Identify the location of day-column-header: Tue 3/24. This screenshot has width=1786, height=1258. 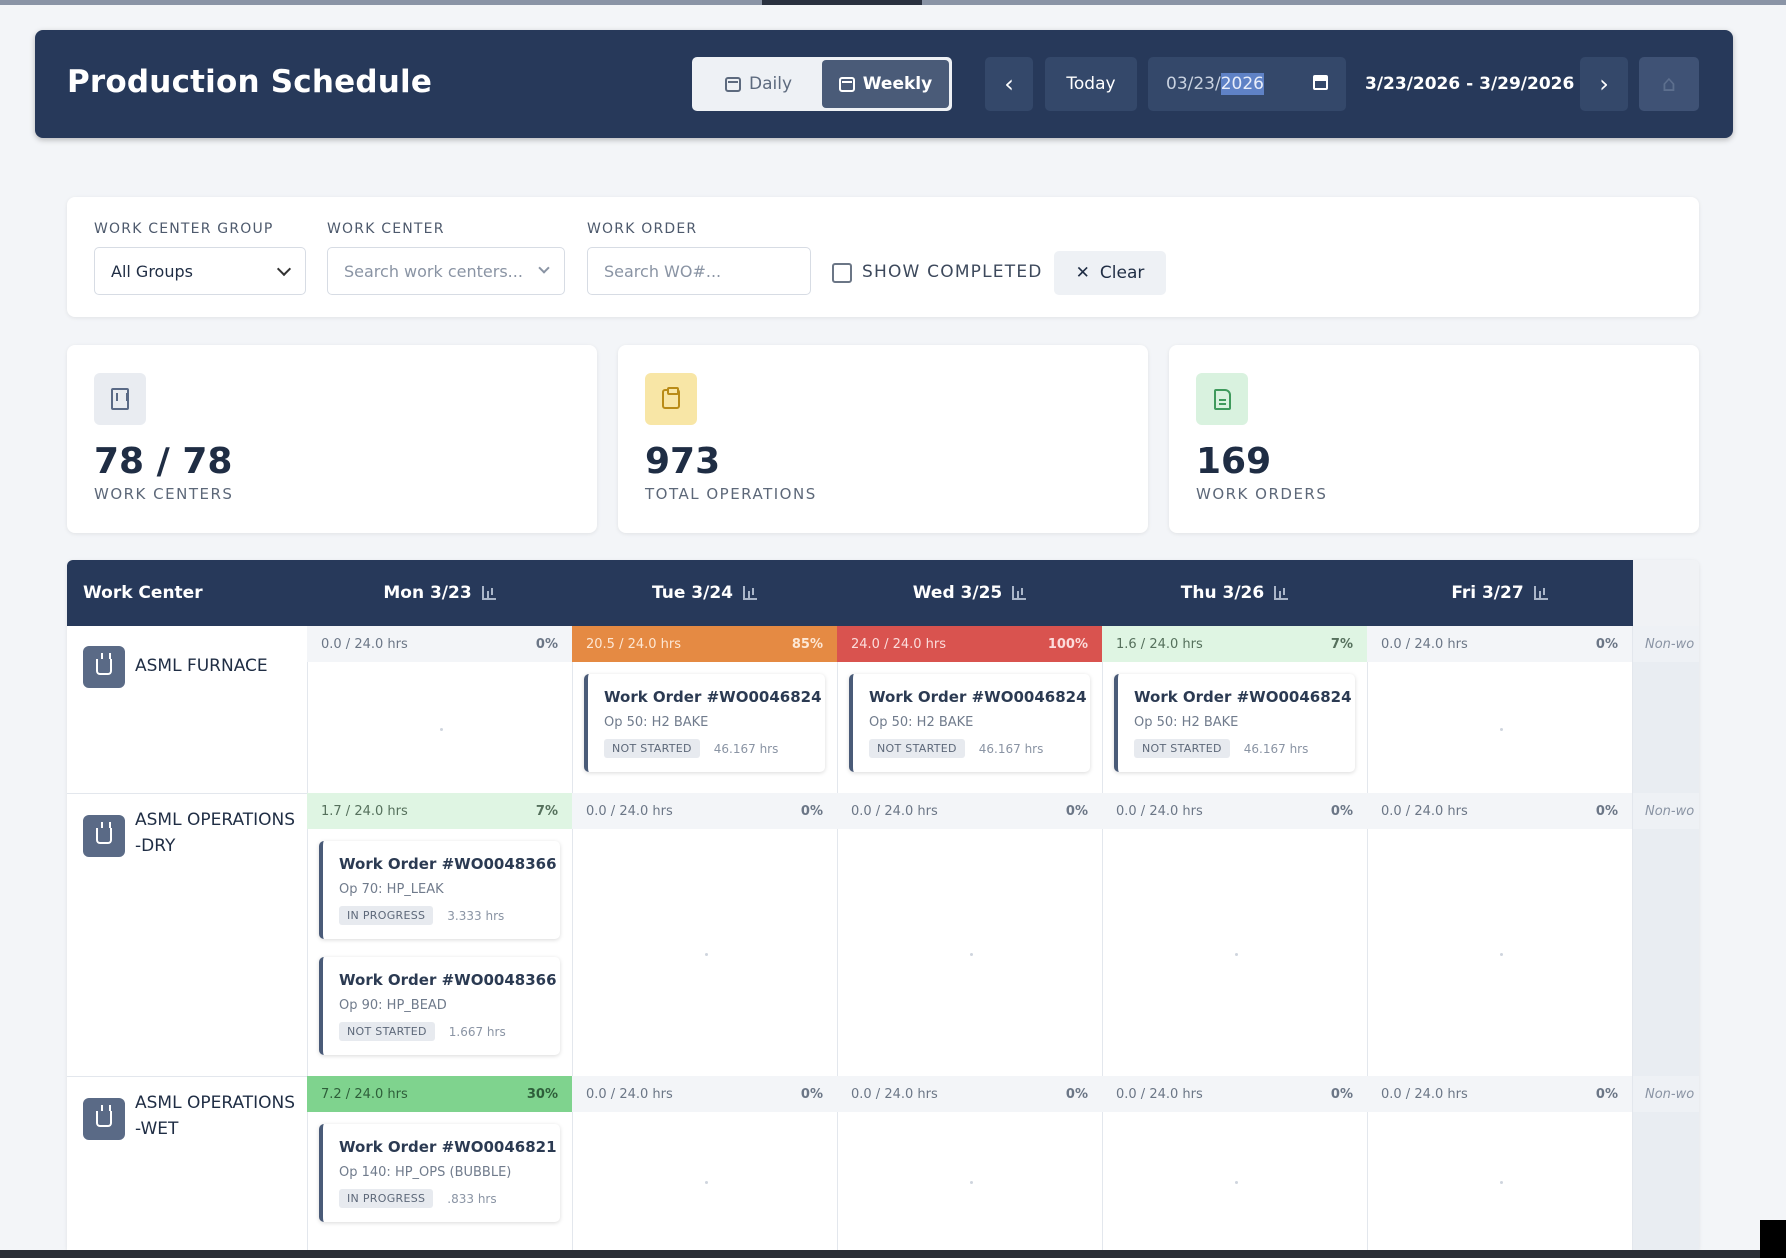
(704, 593).